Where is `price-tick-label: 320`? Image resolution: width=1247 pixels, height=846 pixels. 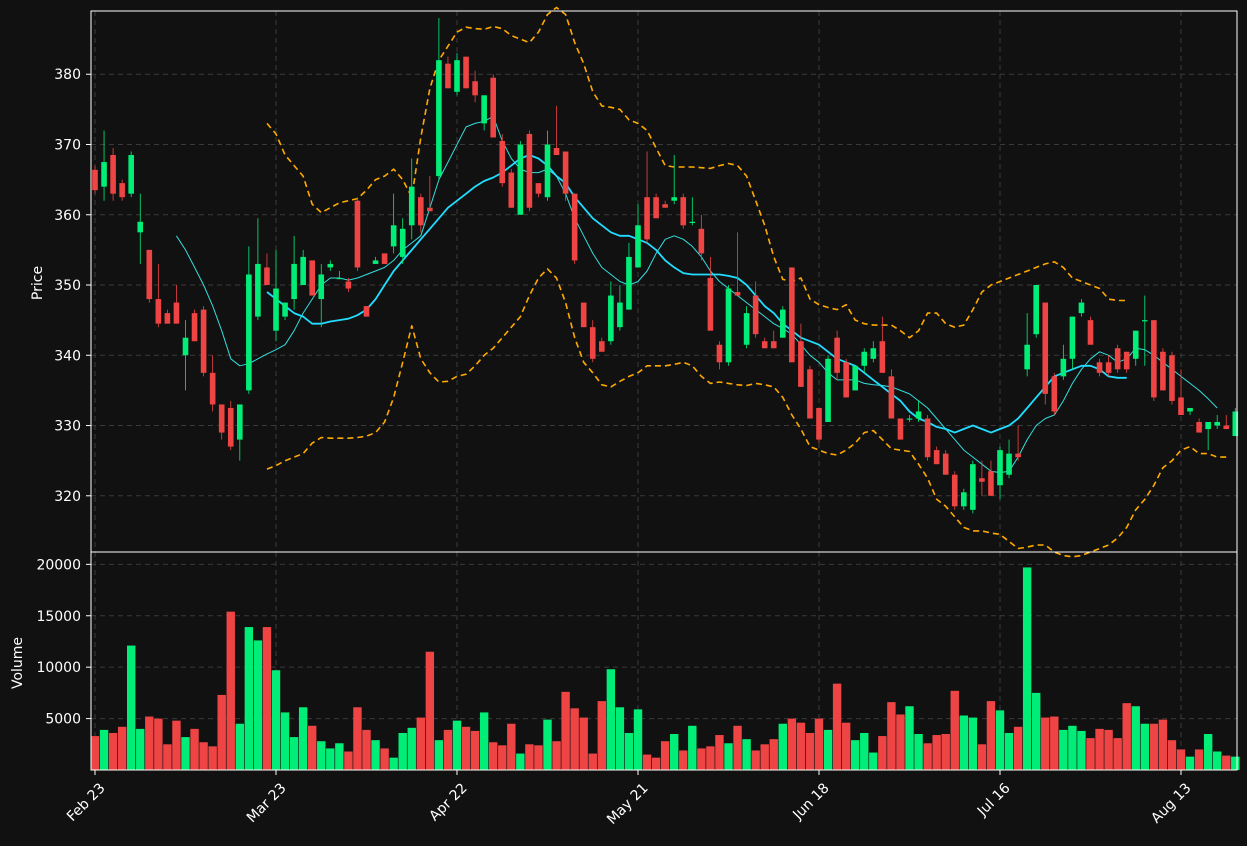
price-tick-label: 320 is located at coordinates (67, 497).